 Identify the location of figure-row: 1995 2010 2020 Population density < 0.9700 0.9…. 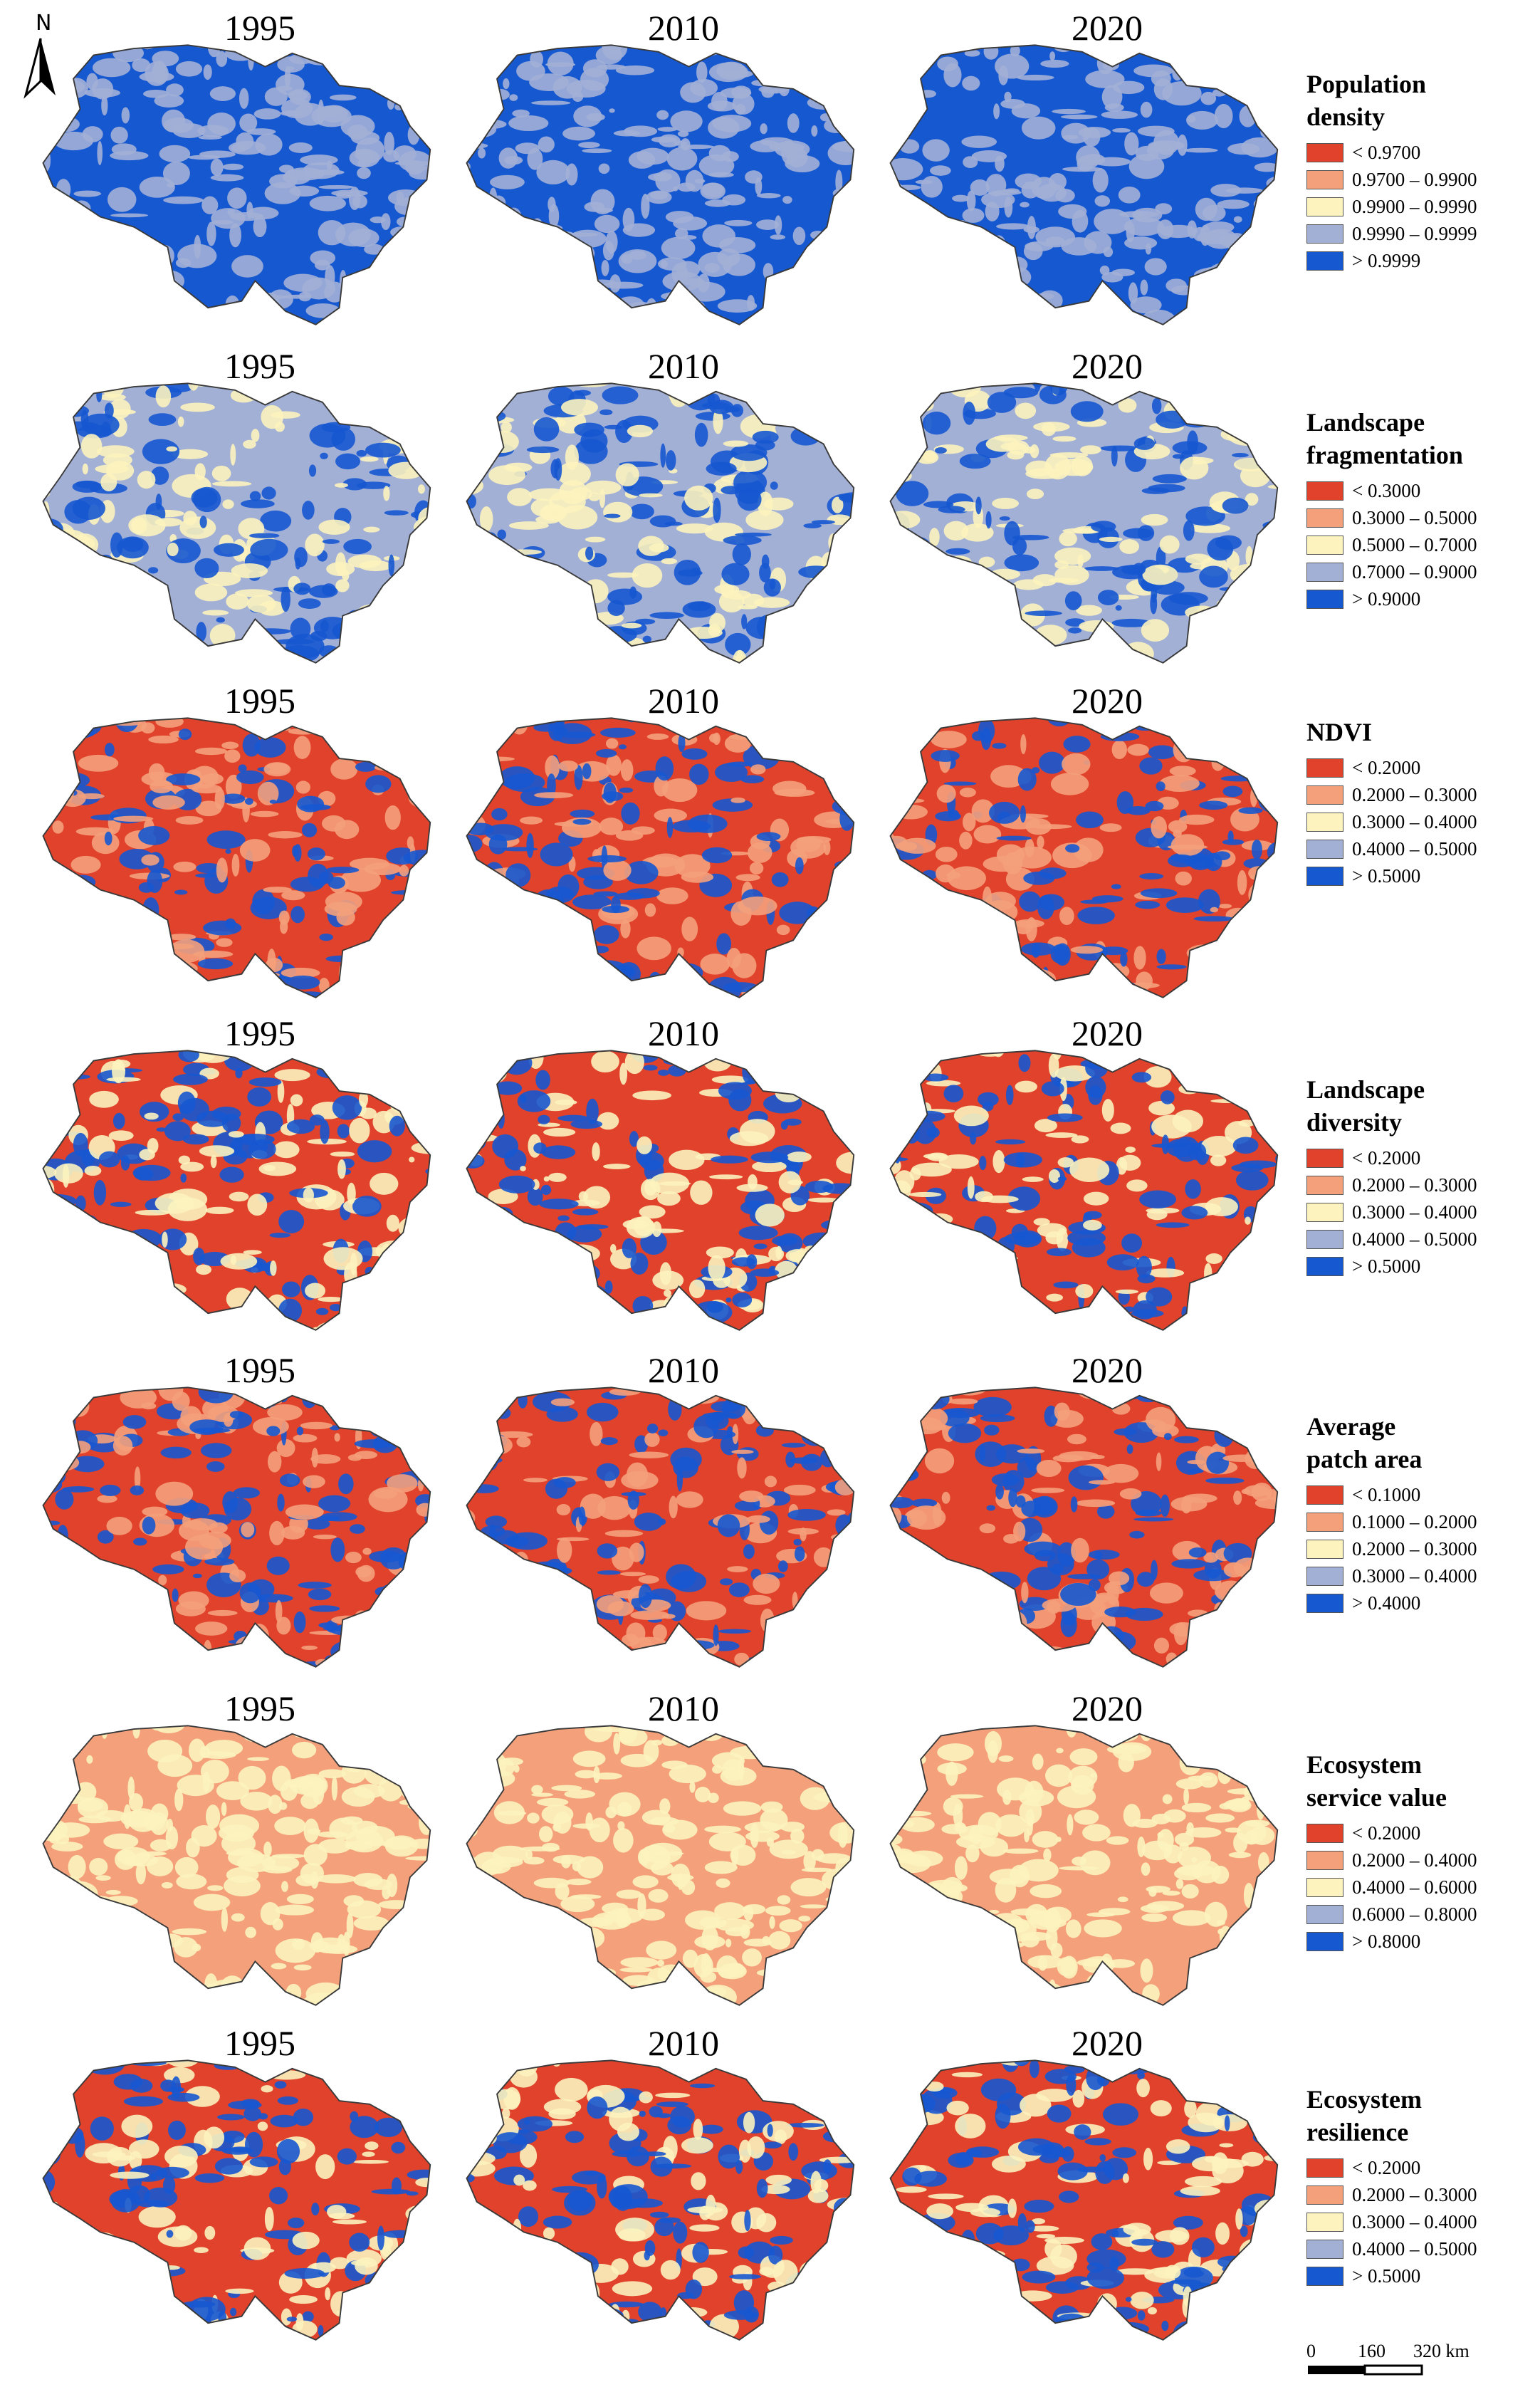
(770, 167).